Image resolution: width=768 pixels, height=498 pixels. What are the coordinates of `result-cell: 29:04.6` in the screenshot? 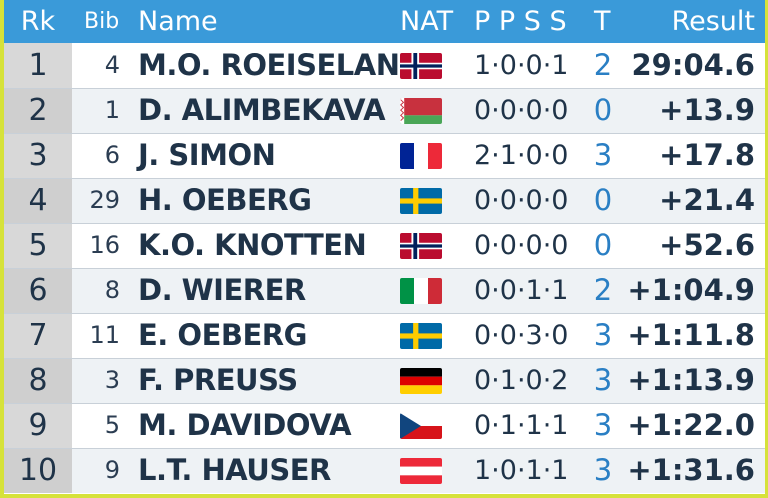 It's located at (693, 65).